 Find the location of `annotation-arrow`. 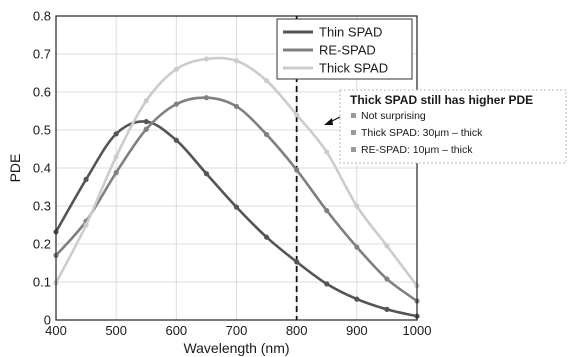

annotation-arrow is located at coordinates (332, 120).